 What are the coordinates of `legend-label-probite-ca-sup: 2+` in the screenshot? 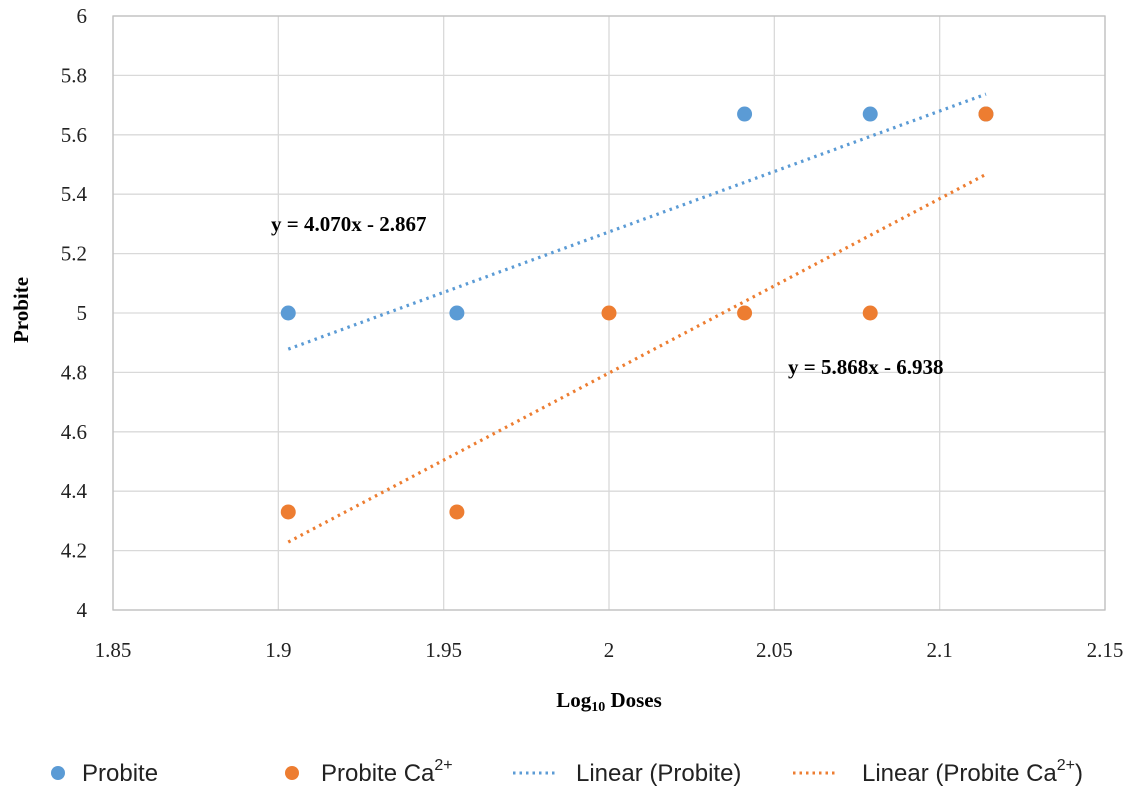 It's located at (443, 765).